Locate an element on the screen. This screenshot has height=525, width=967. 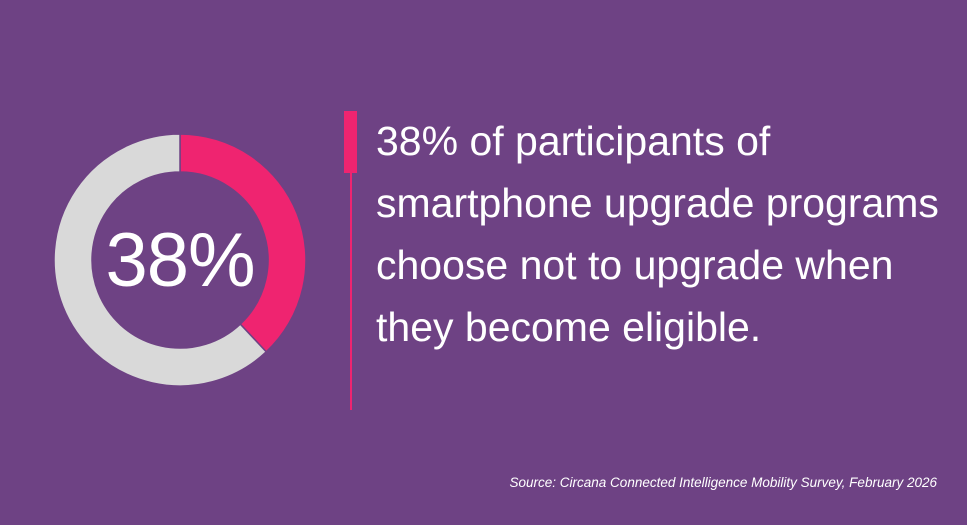
donut-slice-remainder is located at coordinates (160, 260).